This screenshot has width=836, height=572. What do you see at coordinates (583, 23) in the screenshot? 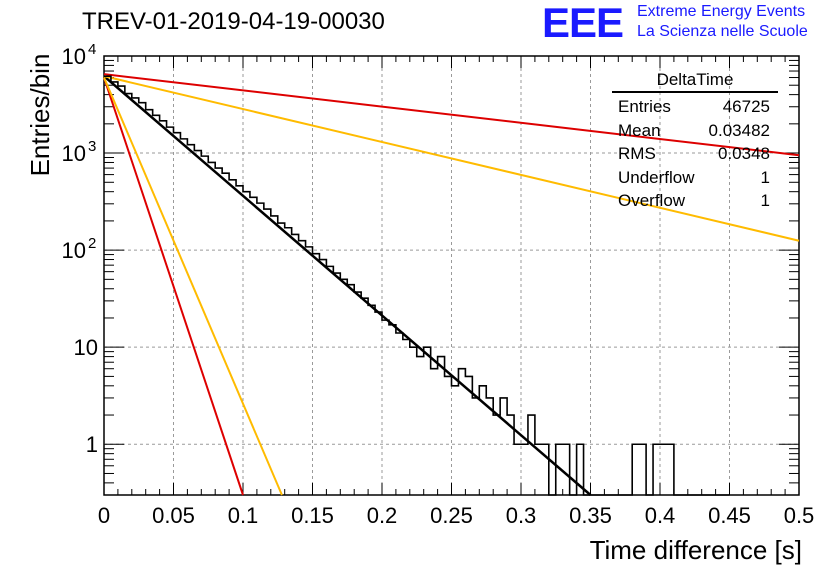
I see `eee-logo: EEE` at bounding box center [583, 23].